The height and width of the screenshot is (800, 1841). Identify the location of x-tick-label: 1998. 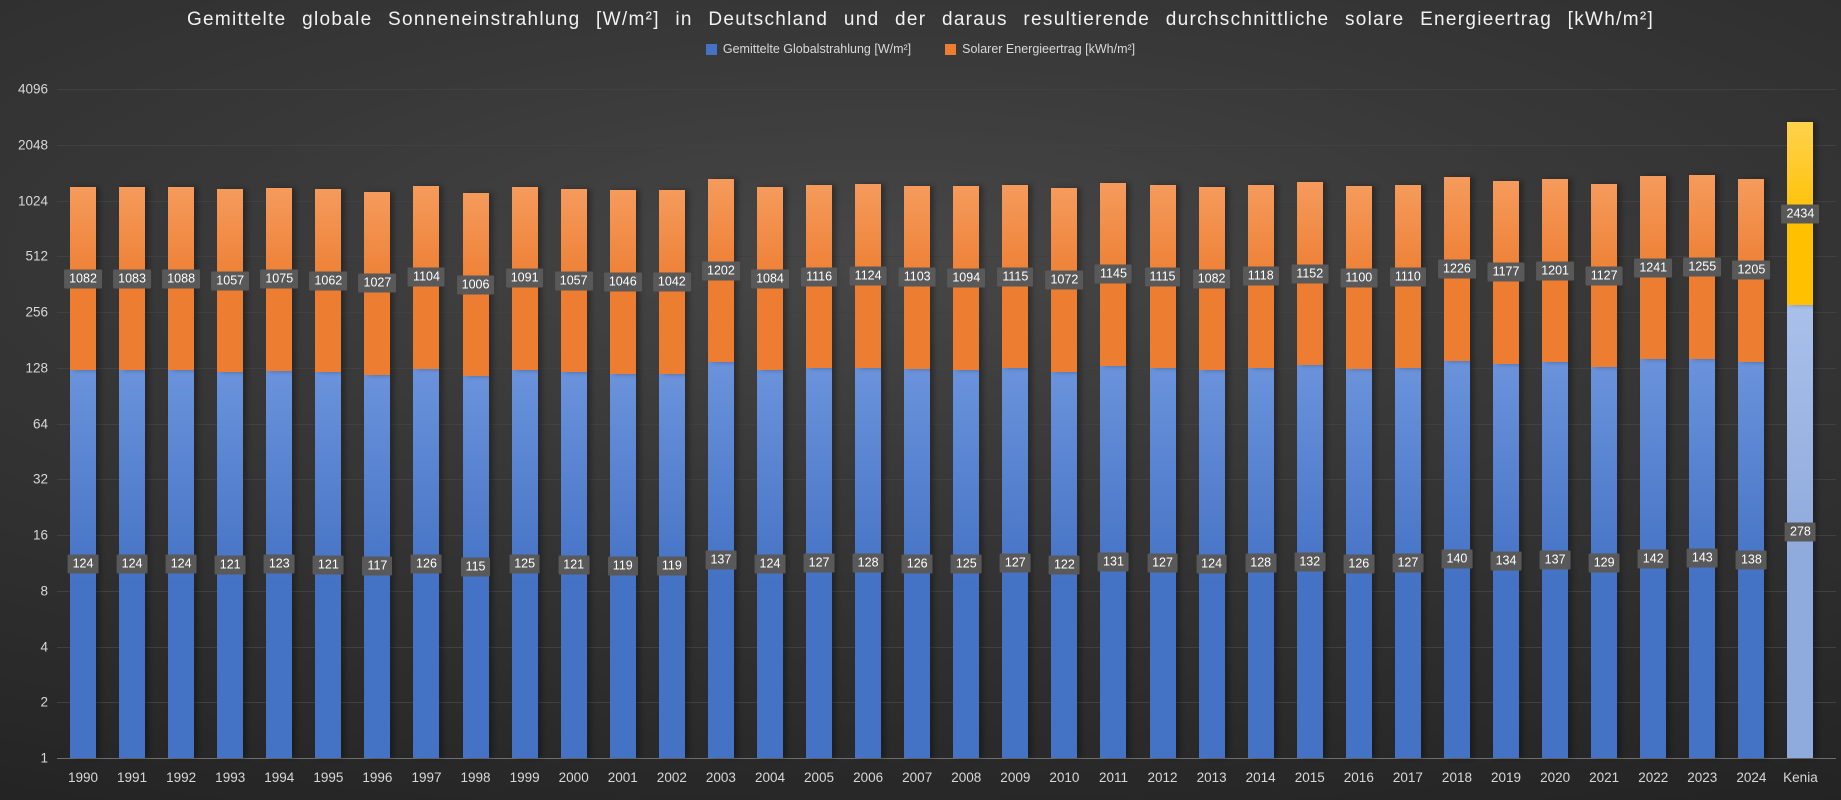
(475, 777).